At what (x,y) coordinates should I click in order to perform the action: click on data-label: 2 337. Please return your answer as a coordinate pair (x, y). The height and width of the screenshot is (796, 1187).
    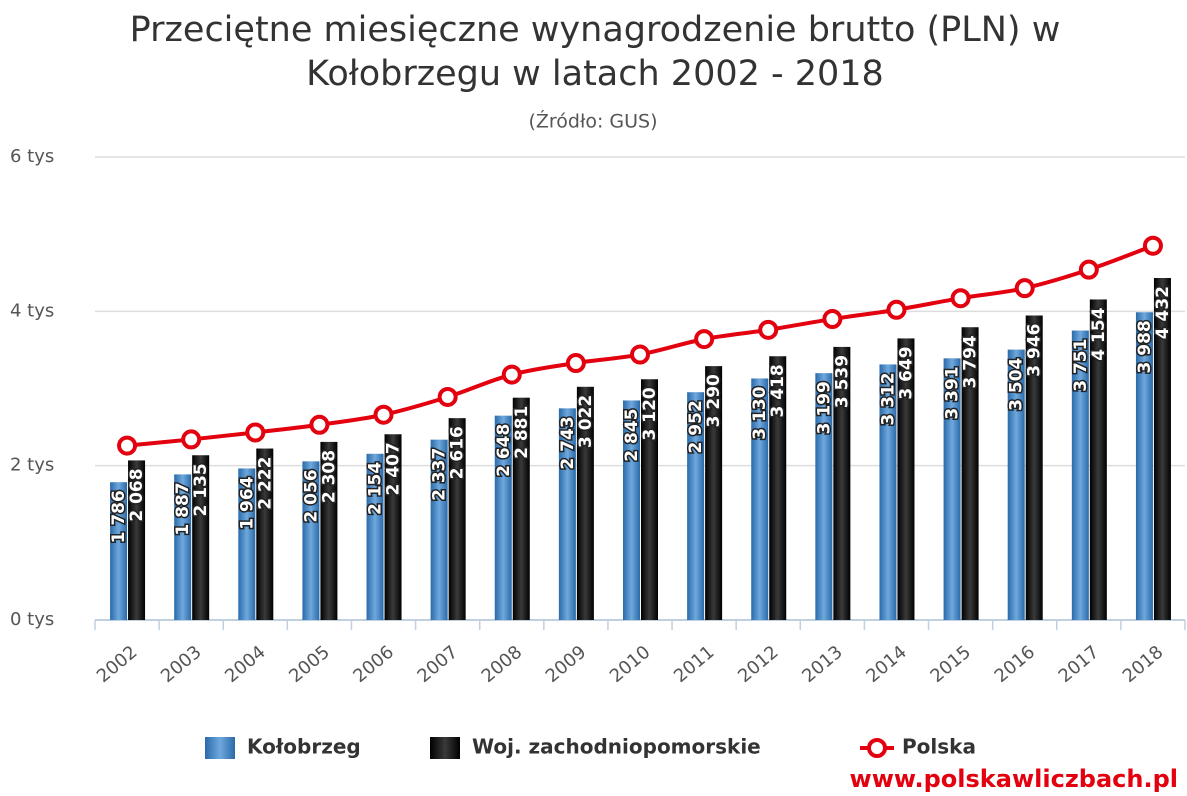
    Looking at the image, I should click on (440, 474).